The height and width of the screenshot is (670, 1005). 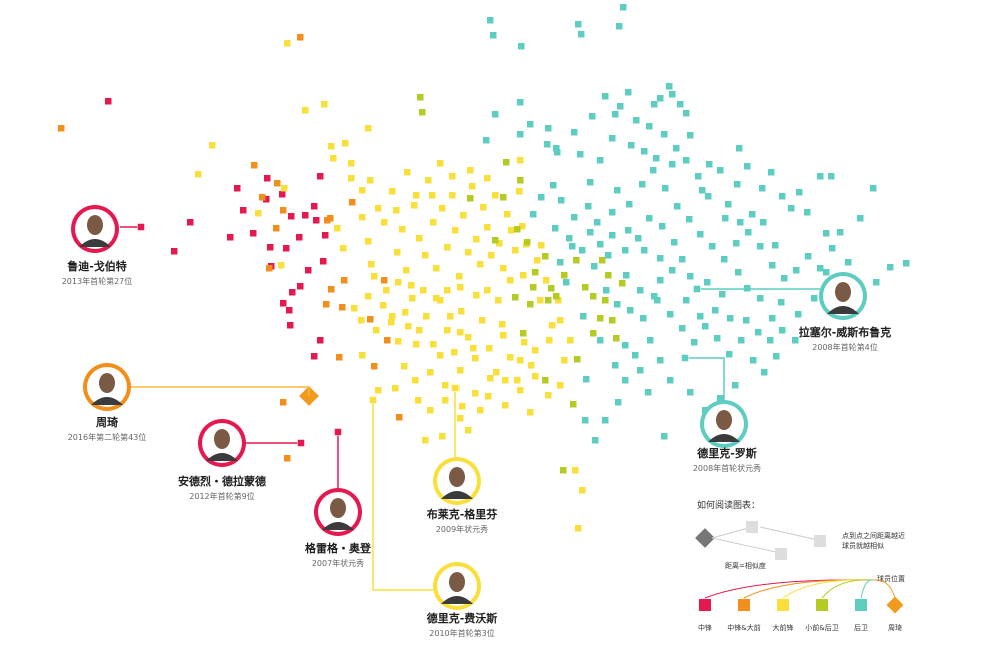 I want to click on legend-curve, so click(x=847, y=589).